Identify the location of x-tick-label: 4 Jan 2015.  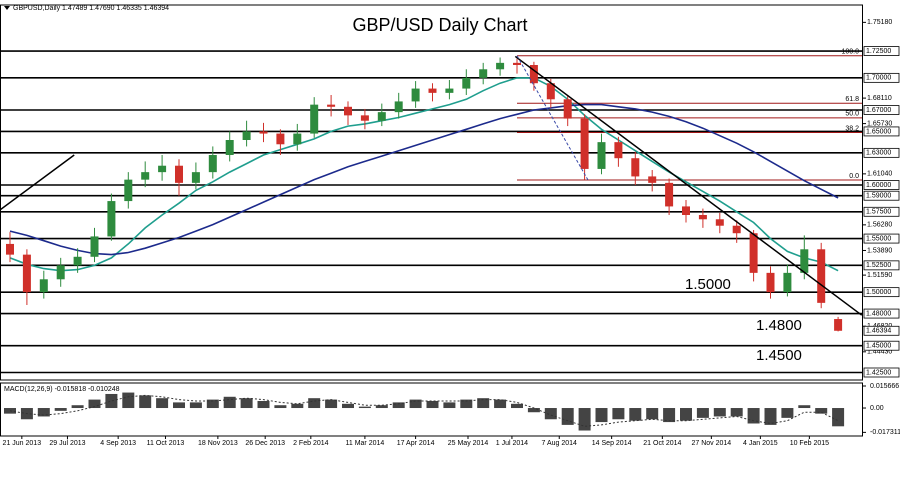
(760, 443).